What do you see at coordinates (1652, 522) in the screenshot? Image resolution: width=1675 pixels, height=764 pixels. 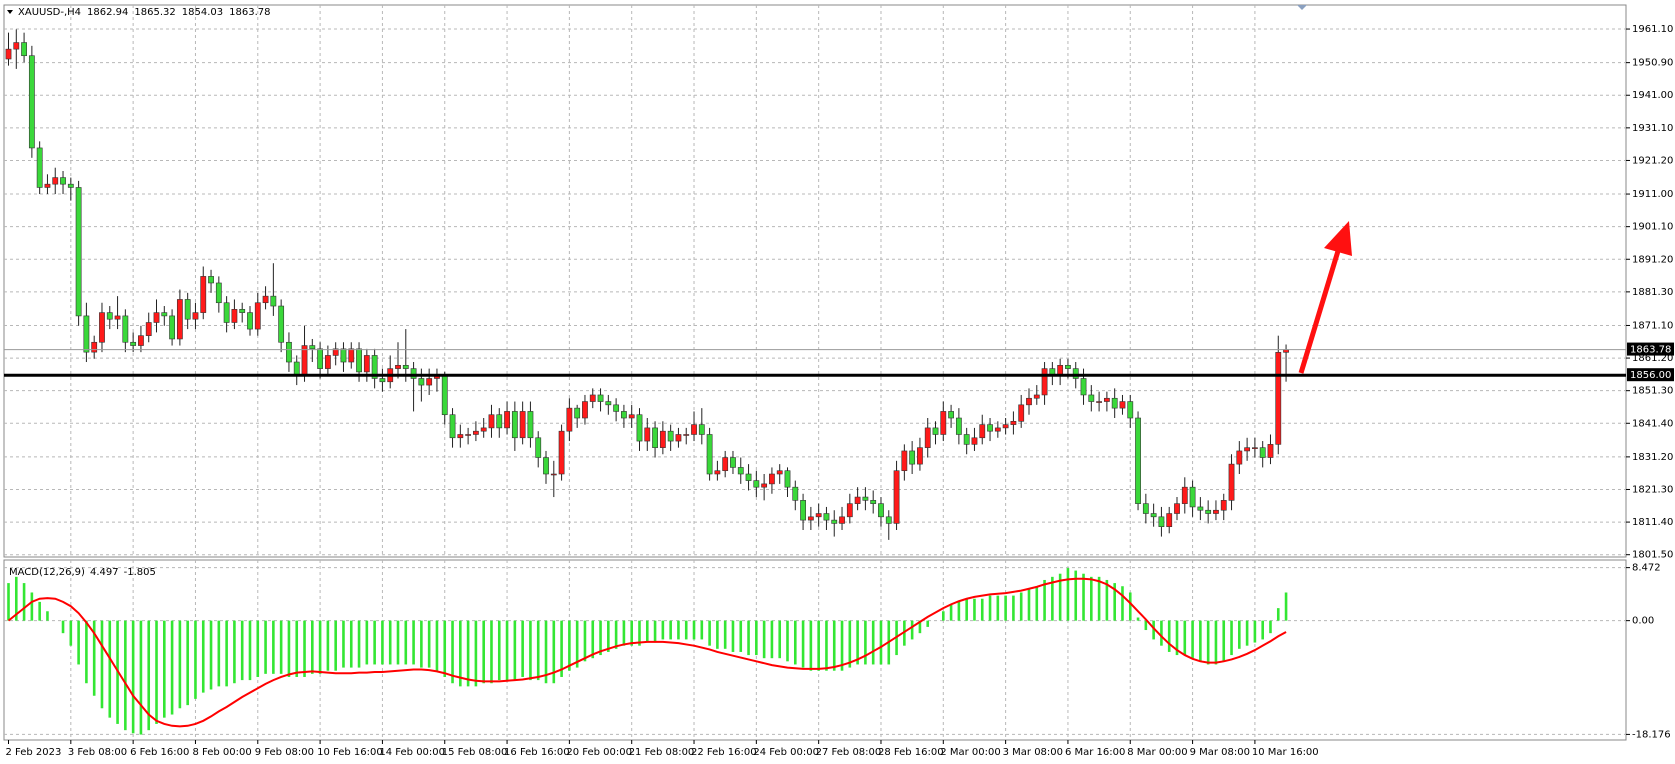 I see `y-tick-label: 1811.40` at bounding box center [1652, 522].